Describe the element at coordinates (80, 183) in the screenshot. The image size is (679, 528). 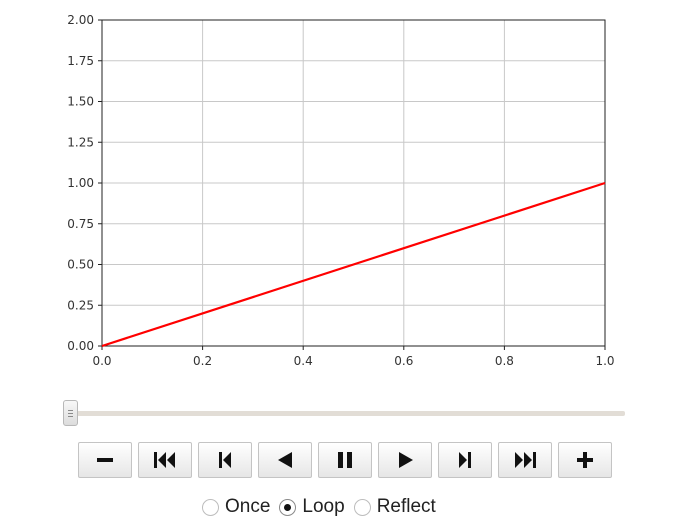
I see `y-tick-label: 1.00` at that location.